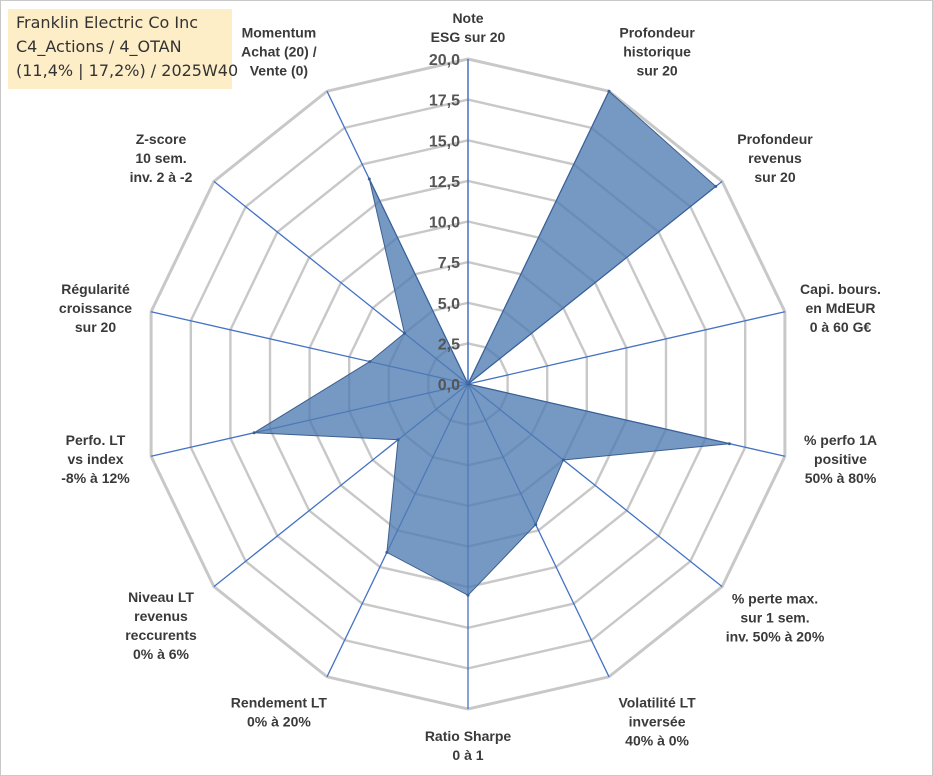 The image size is (933, 776). I want to click on category-label: Niveau LT revenus reccurents 0% à 6%, so click(161, 625).